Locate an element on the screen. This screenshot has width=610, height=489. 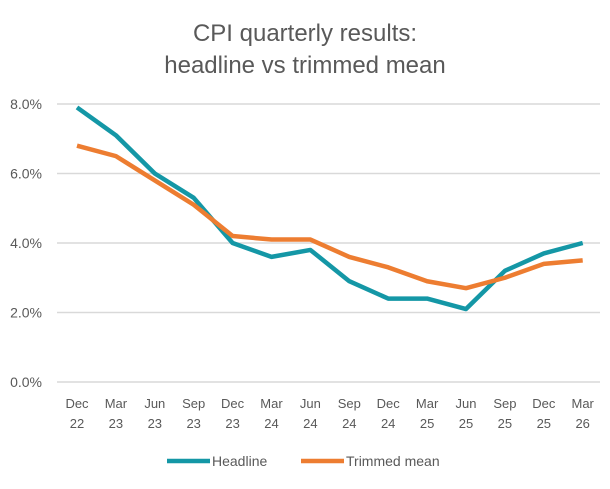
legend-label: Trimmed mean is located at coordinates (393, 461).